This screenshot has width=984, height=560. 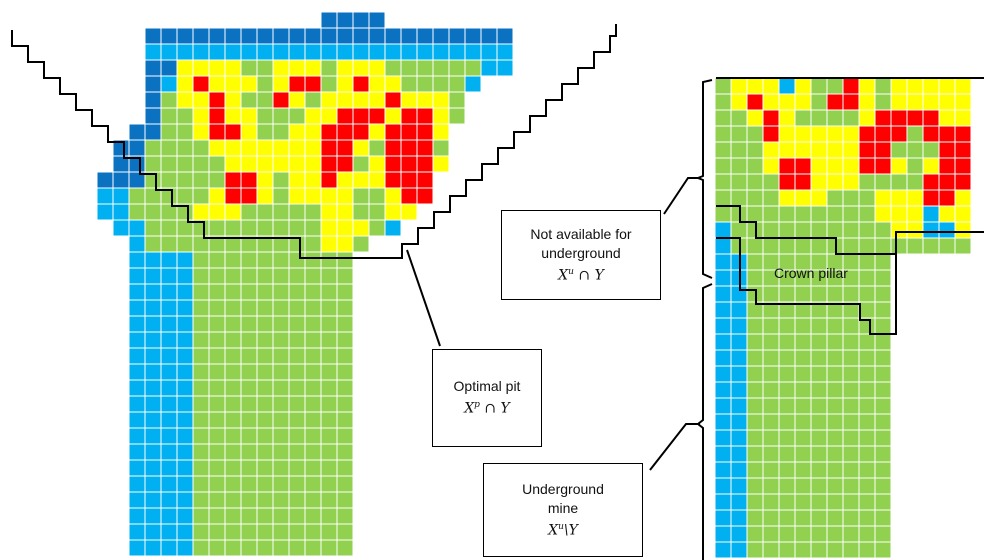 What do you see at coordinates (487, 408) in the screenshot?
I see `optimal-pit-formula: Xp ∩ Y` at bounding box center [487, 408].